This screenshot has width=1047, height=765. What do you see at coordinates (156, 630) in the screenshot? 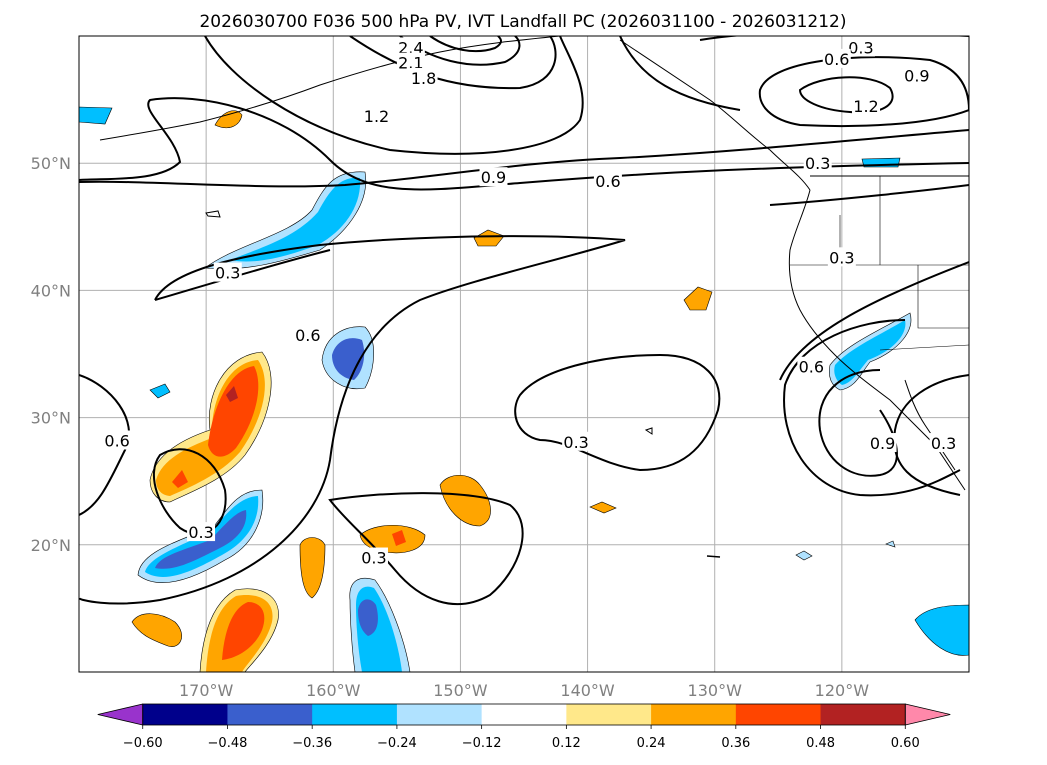
I see `pos-patch-sw-orange` at bounding box center [156, 630].